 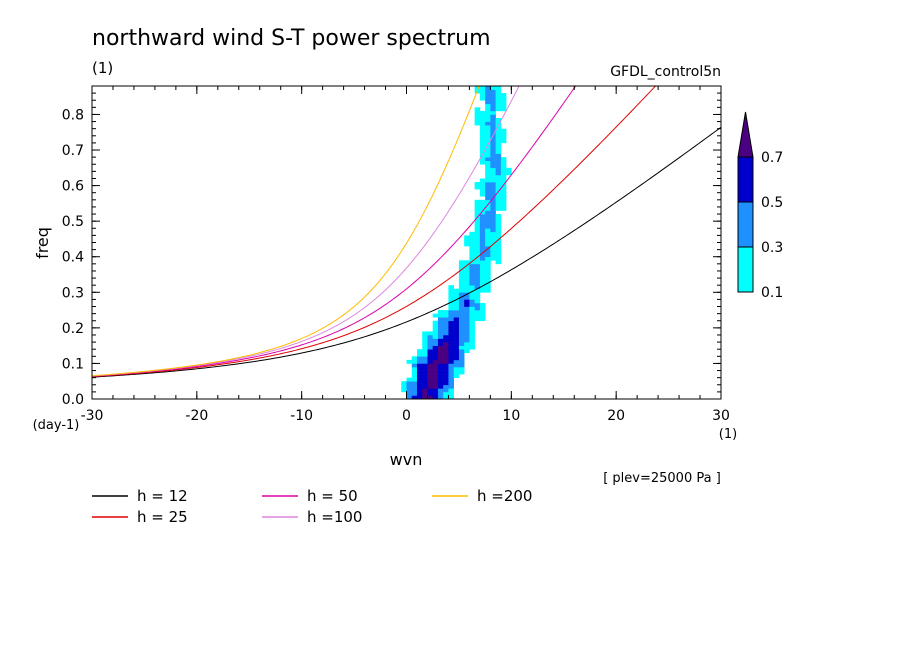 I want to click on y-tick-label: 0.0, so click(x=73, y=400).